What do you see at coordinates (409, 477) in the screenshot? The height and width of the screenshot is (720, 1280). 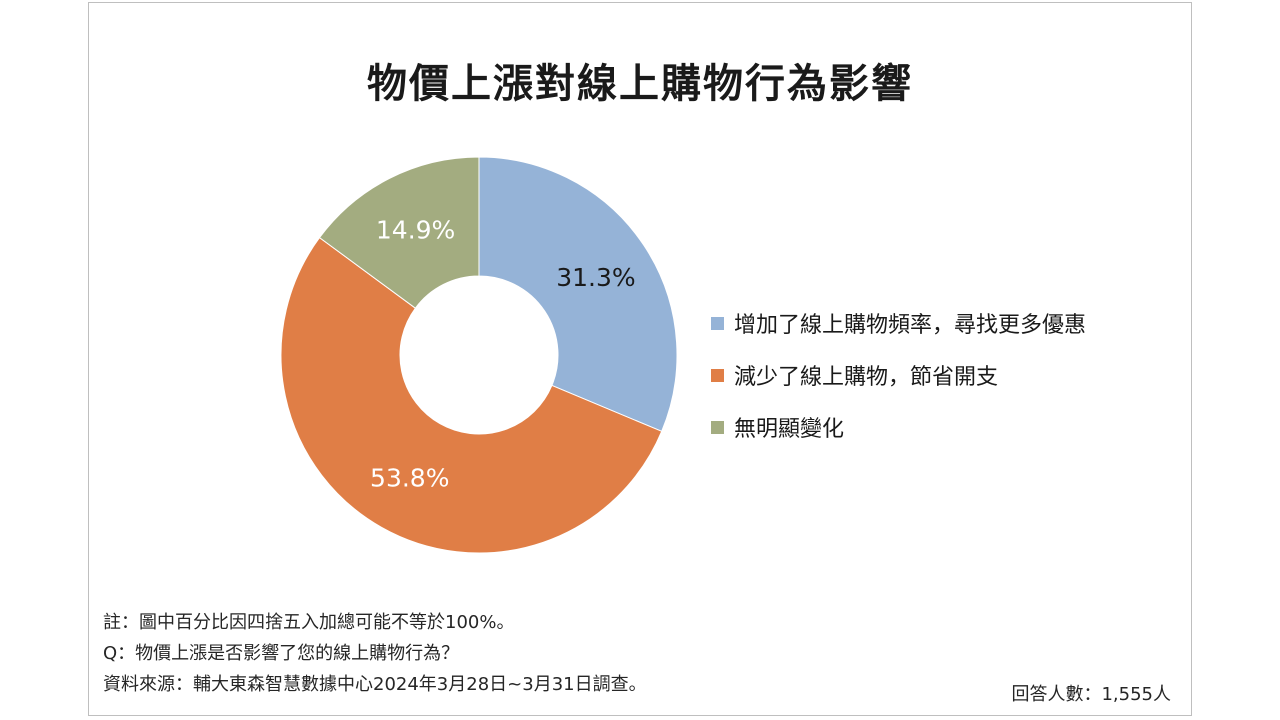 I see `slice-value-label-2: 53.8%` at bounding box center [409, 477].